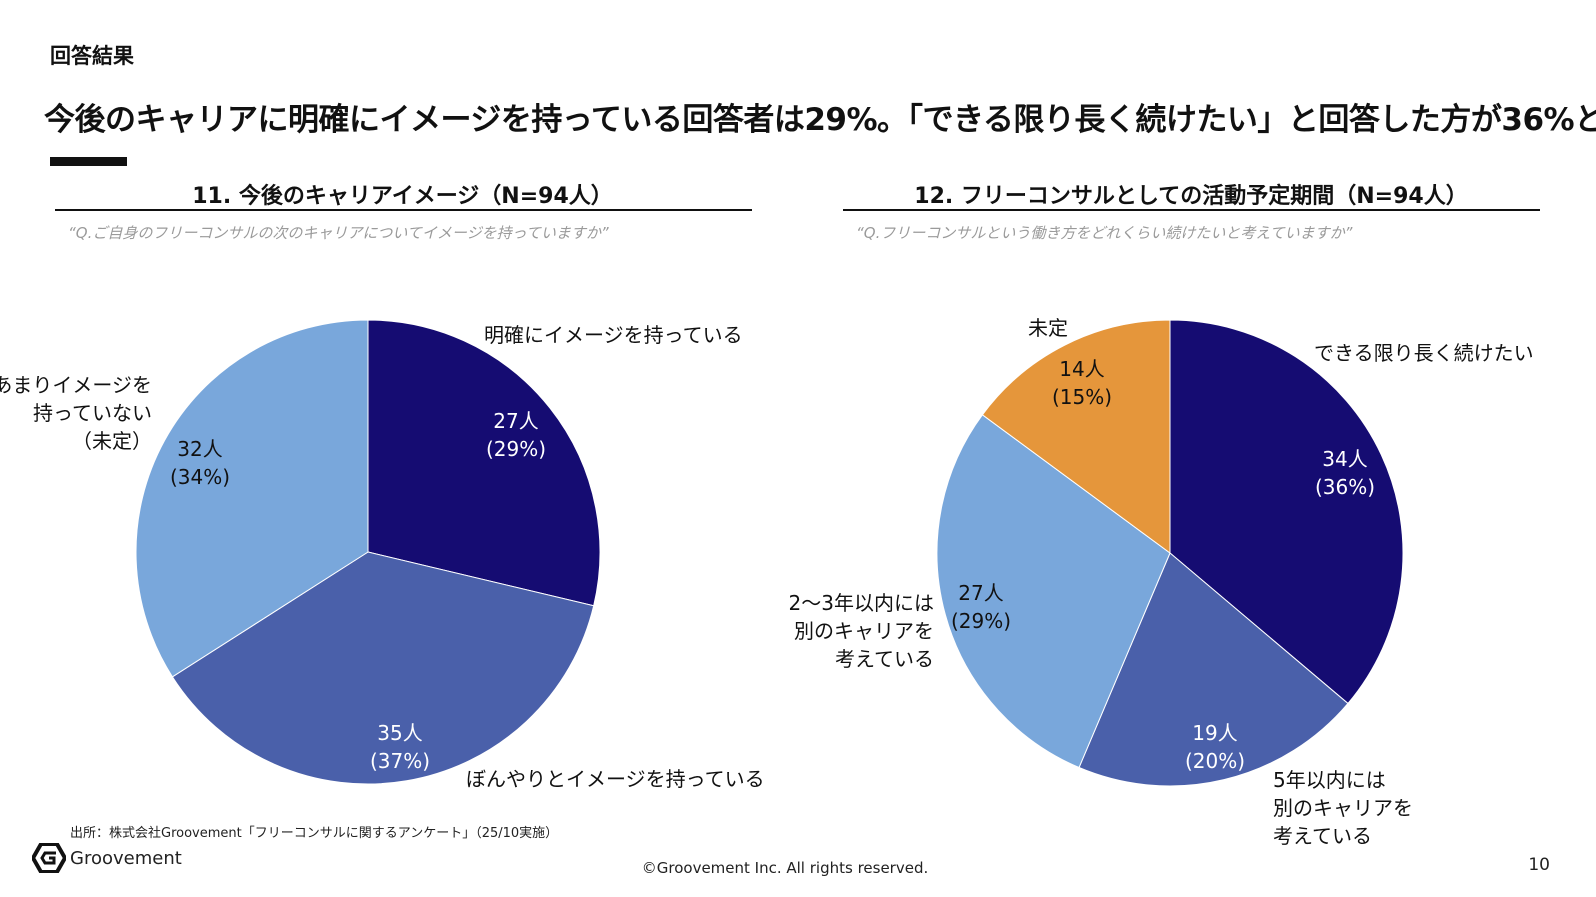 This screenshot has height=897, width=1596. I want to click on chart1-title: 11. 今後のキャリアイメージ（N=94人）, so click(402, 196).